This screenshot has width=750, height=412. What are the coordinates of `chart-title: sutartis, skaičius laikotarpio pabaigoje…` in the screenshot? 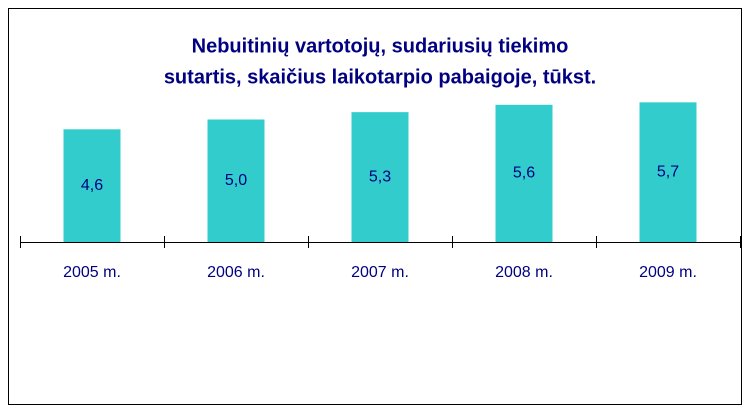 It's located at (380, 77).